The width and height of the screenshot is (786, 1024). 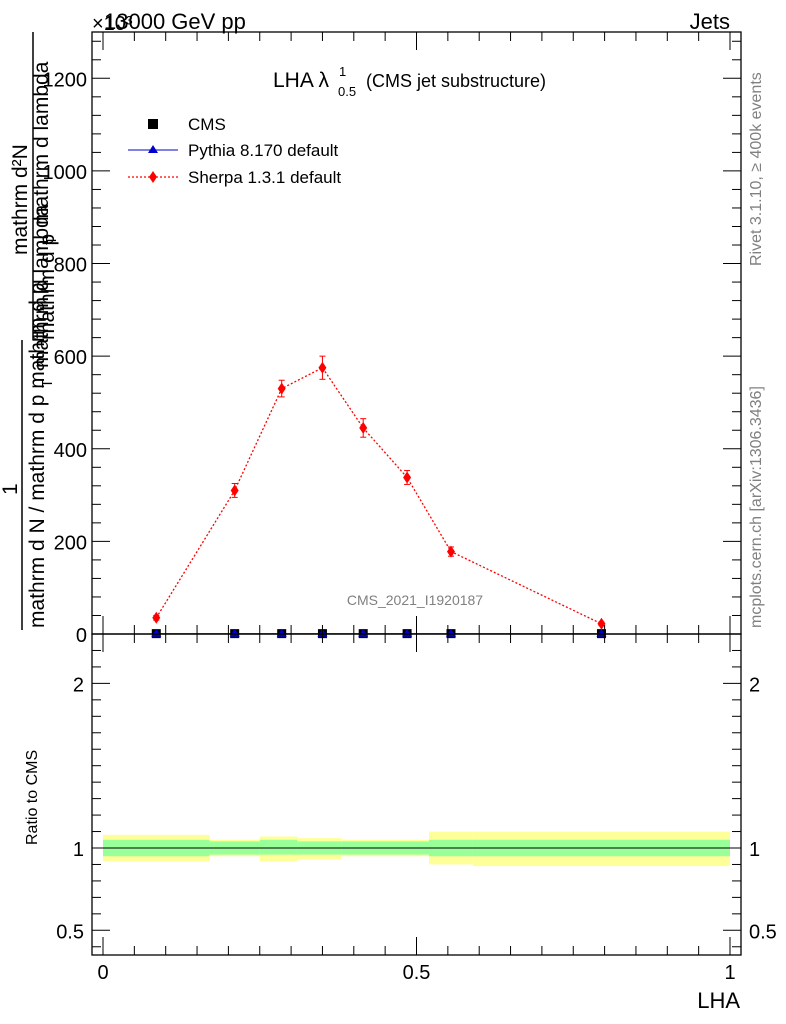 What do you see at coordinates (415, 600) in the screenshot?
I see `analysis-label: CMS_2021_I1920187` at bounding box center [415, 600].